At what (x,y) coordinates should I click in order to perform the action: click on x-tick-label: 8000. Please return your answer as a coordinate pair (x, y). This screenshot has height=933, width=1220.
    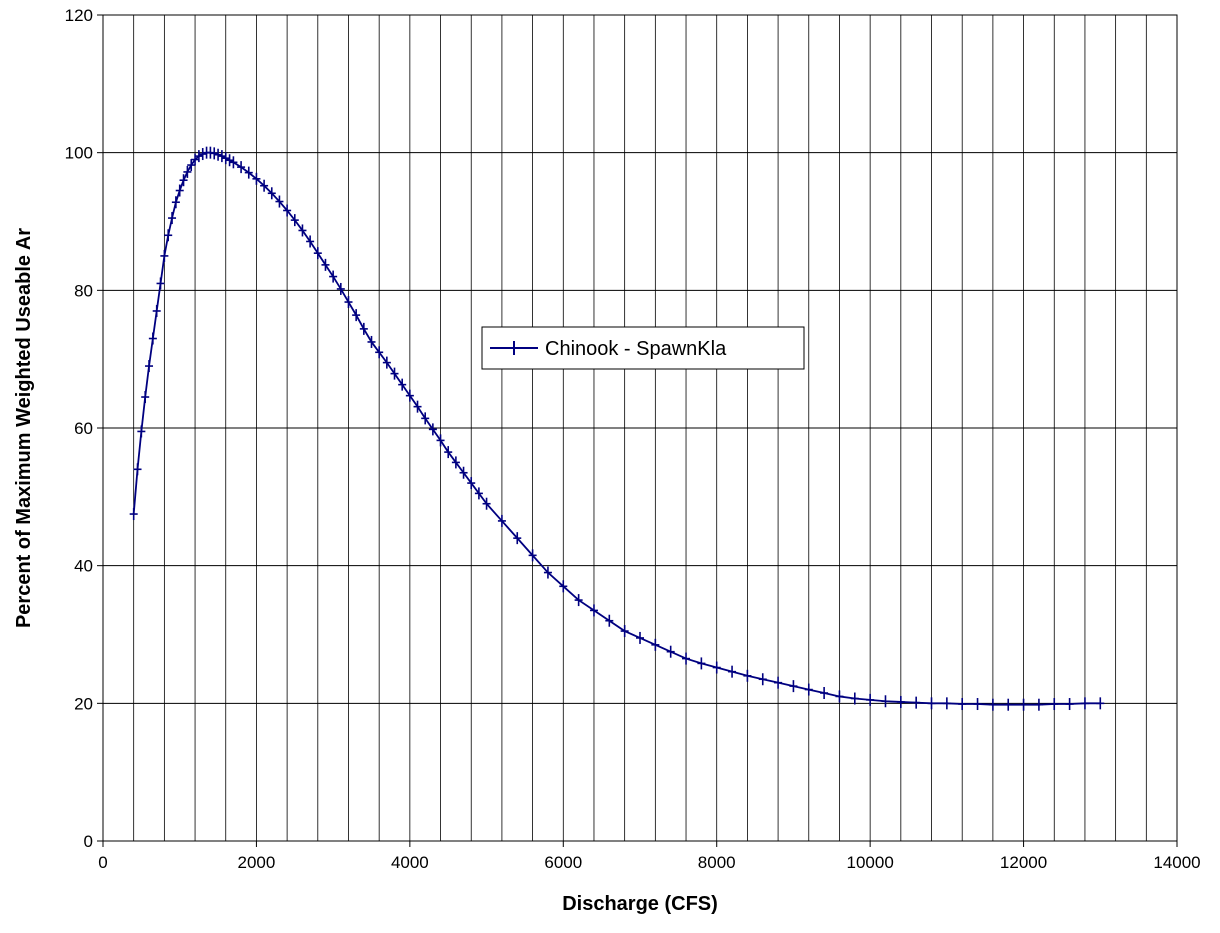
    Looking at the image, I should click on (717, 862).